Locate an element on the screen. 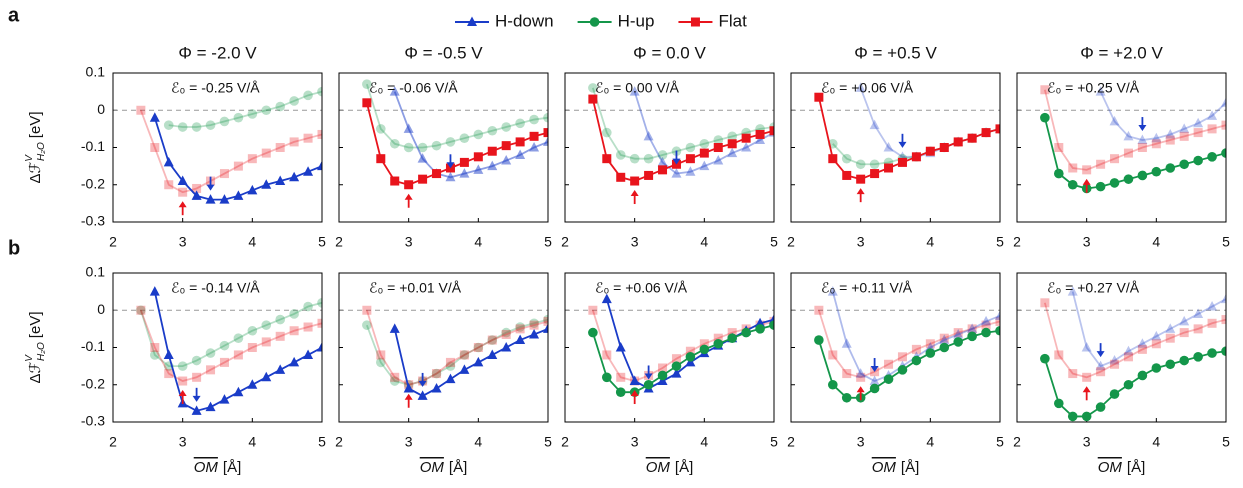  y-label-sub: H₂O is located at coordinates (41, 351).